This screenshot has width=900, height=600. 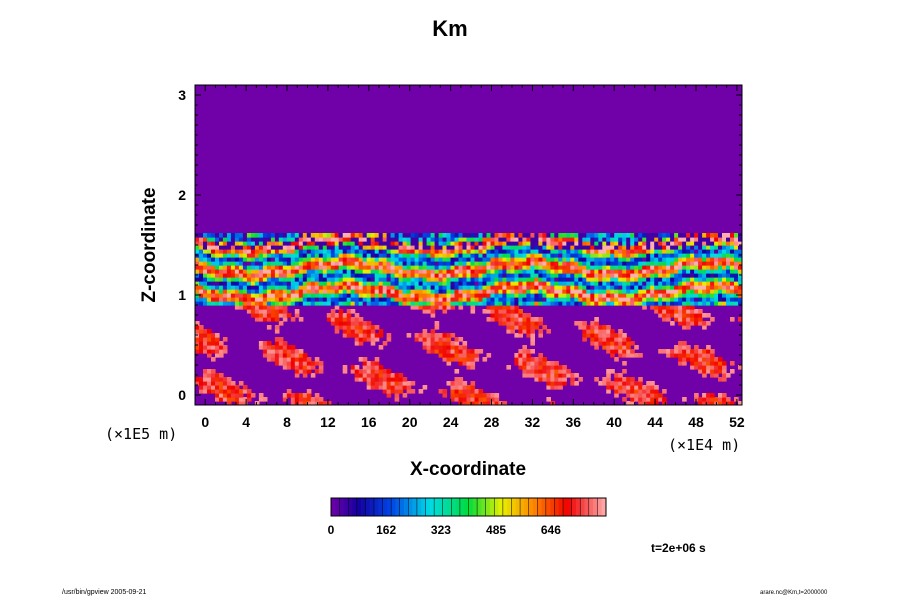 I want to click on y-tick-label: 1, so click(x=182, y=295).